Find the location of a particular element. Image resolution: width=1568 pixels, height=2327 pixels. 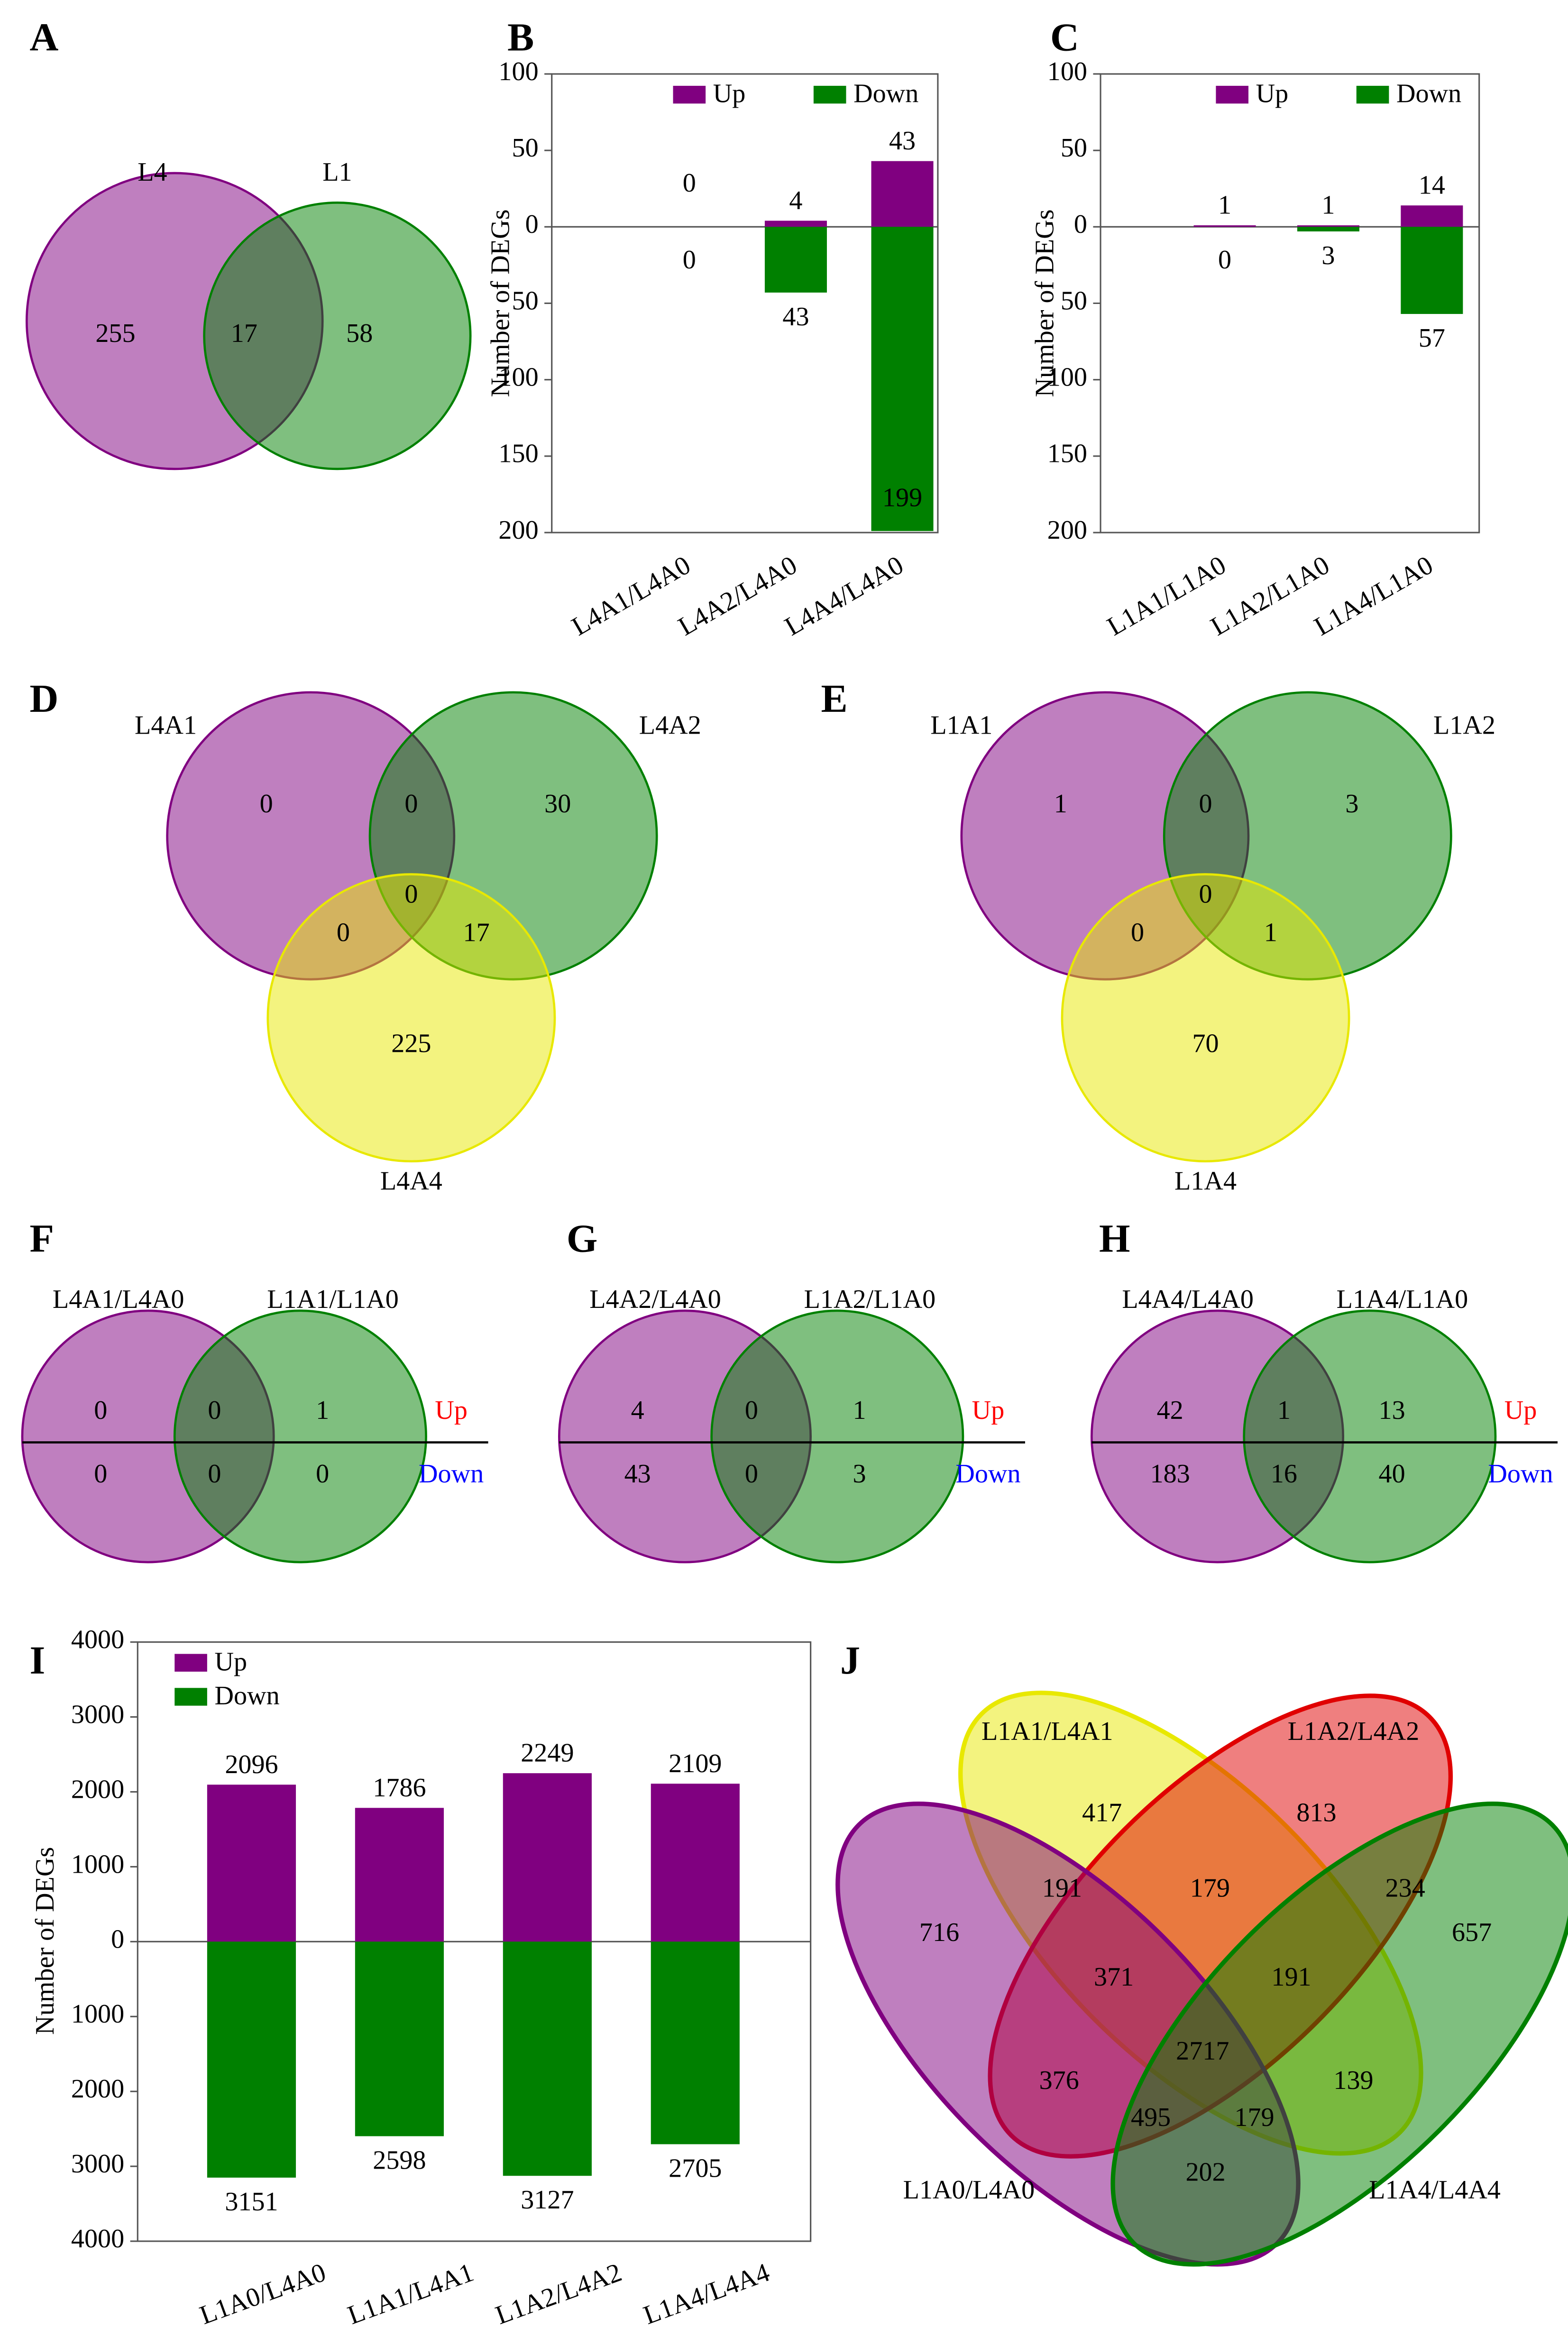

panel-letter: D is located at coordinates (44, 699).